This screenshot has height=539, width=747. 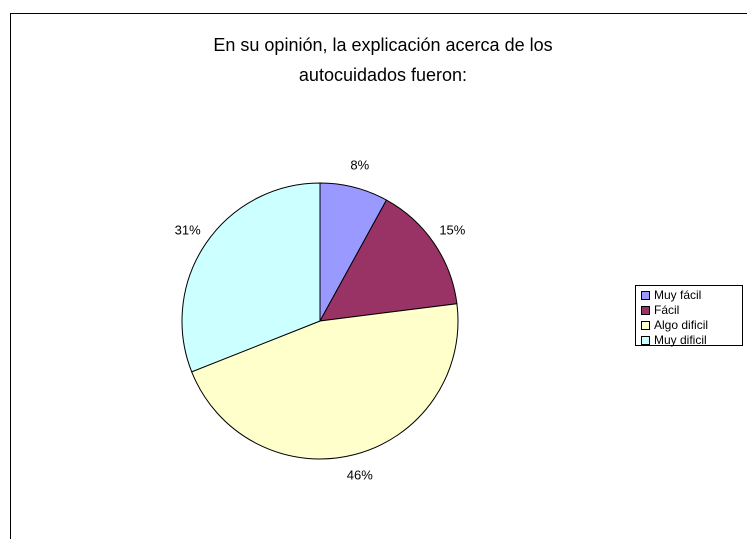 I want to click on legend-label: Muy fácil, so click(x=677, y=295).